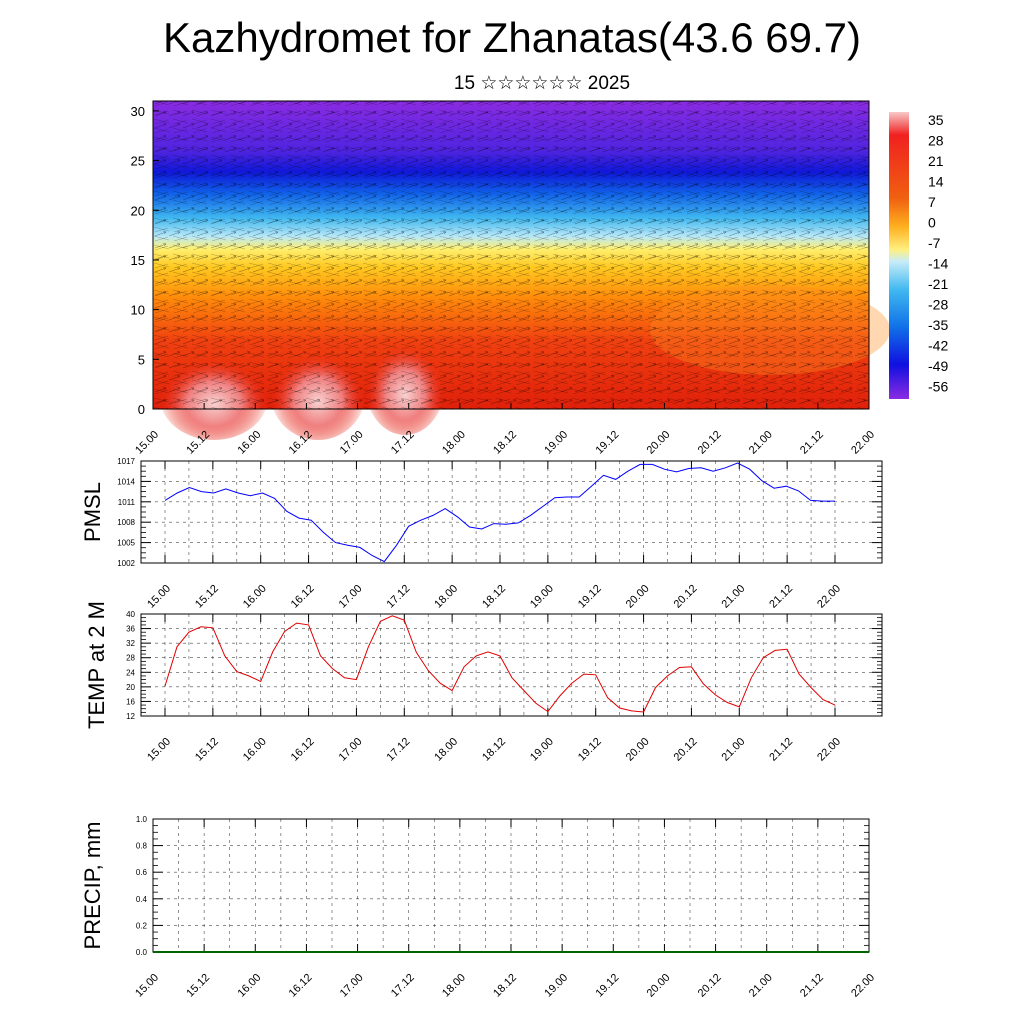 This screenshot has width=1024, height=1024. I want to click on y-tick-label: 1.0, so click(142, 819).